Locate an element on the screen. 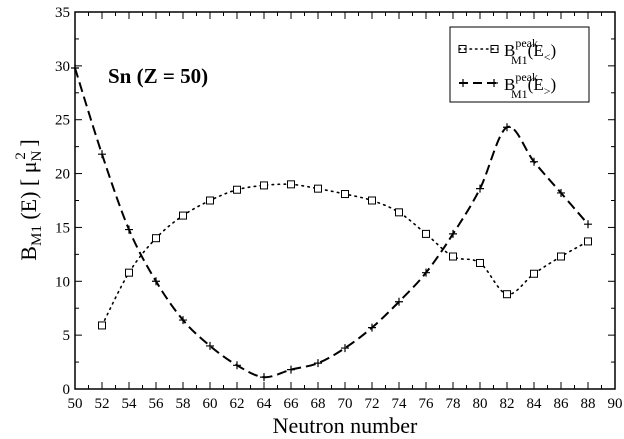  x-tick-label: 88 is located at coordinates (588, 404).